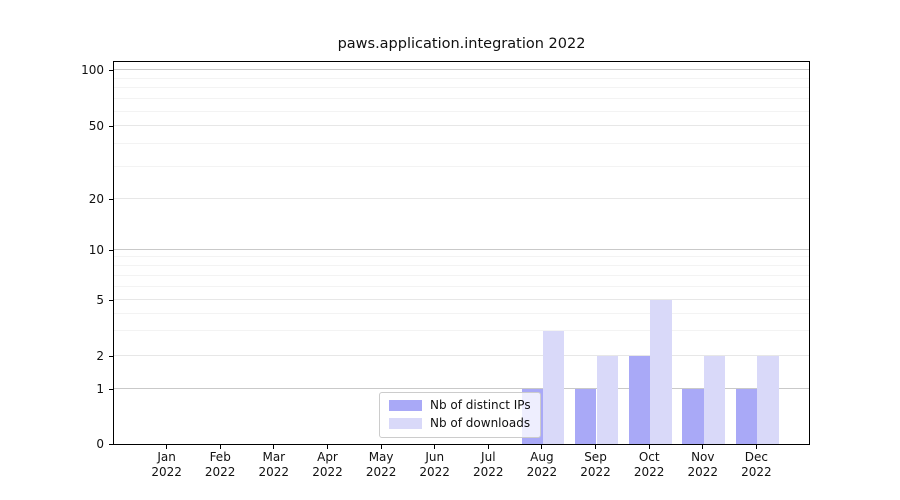 This screenshot has width=900, height=500. Describe the element at coordinates (381, 457) in the screenshot. I see `x-tick-month: May` at that location.